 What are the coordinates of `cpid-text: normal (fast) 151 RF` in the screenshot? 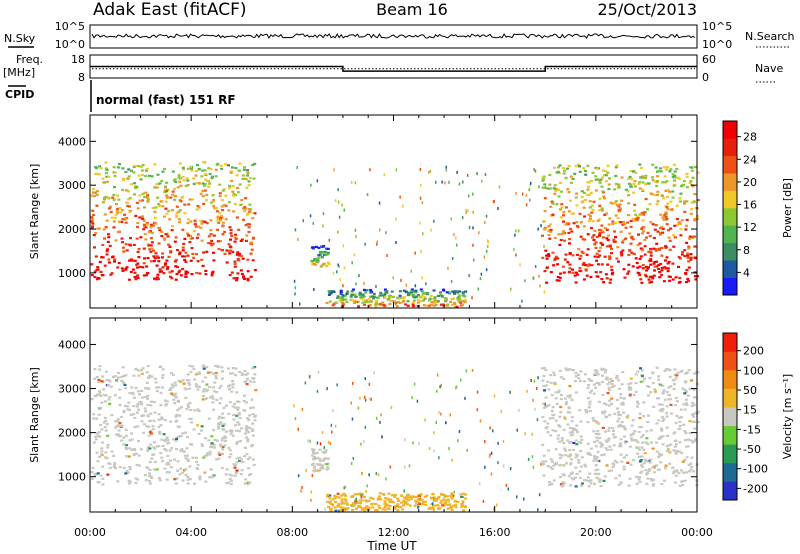 It's located at (166, 100).